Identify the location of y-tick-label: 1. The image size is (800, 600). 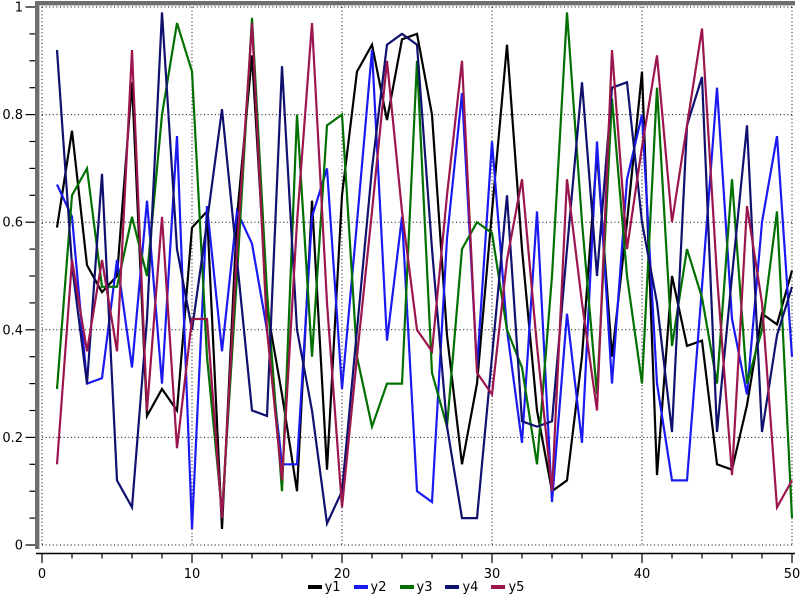
(19, 8).